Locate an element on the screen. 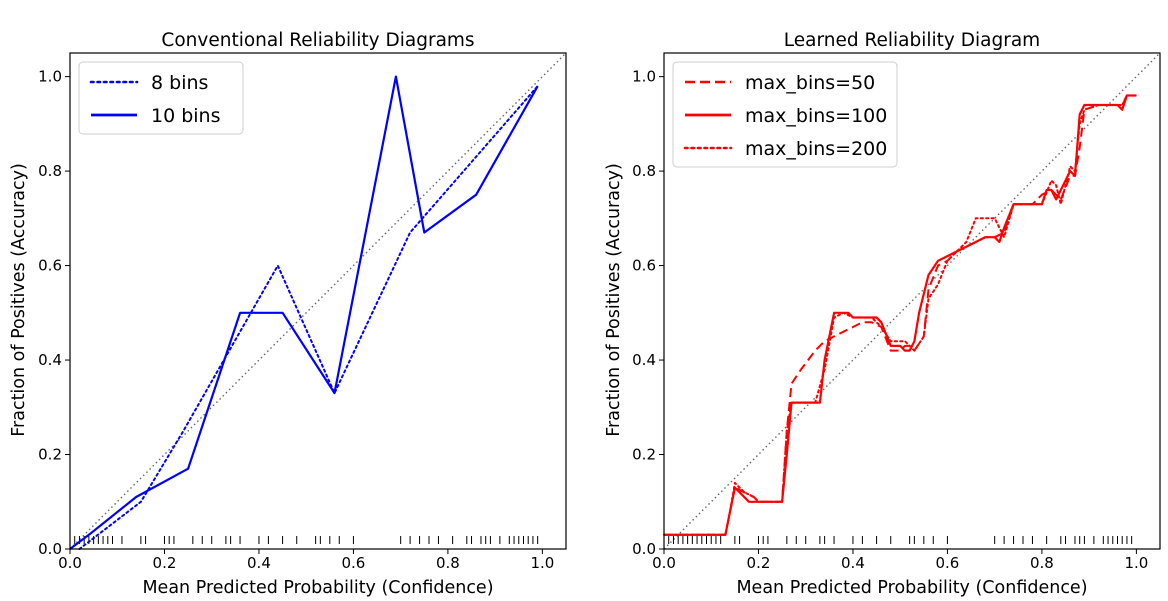 Image resolution: width=1168 pixels, height=601 pixels. left-y-tick-label: 0.0 is located at coordinates (50, 549).